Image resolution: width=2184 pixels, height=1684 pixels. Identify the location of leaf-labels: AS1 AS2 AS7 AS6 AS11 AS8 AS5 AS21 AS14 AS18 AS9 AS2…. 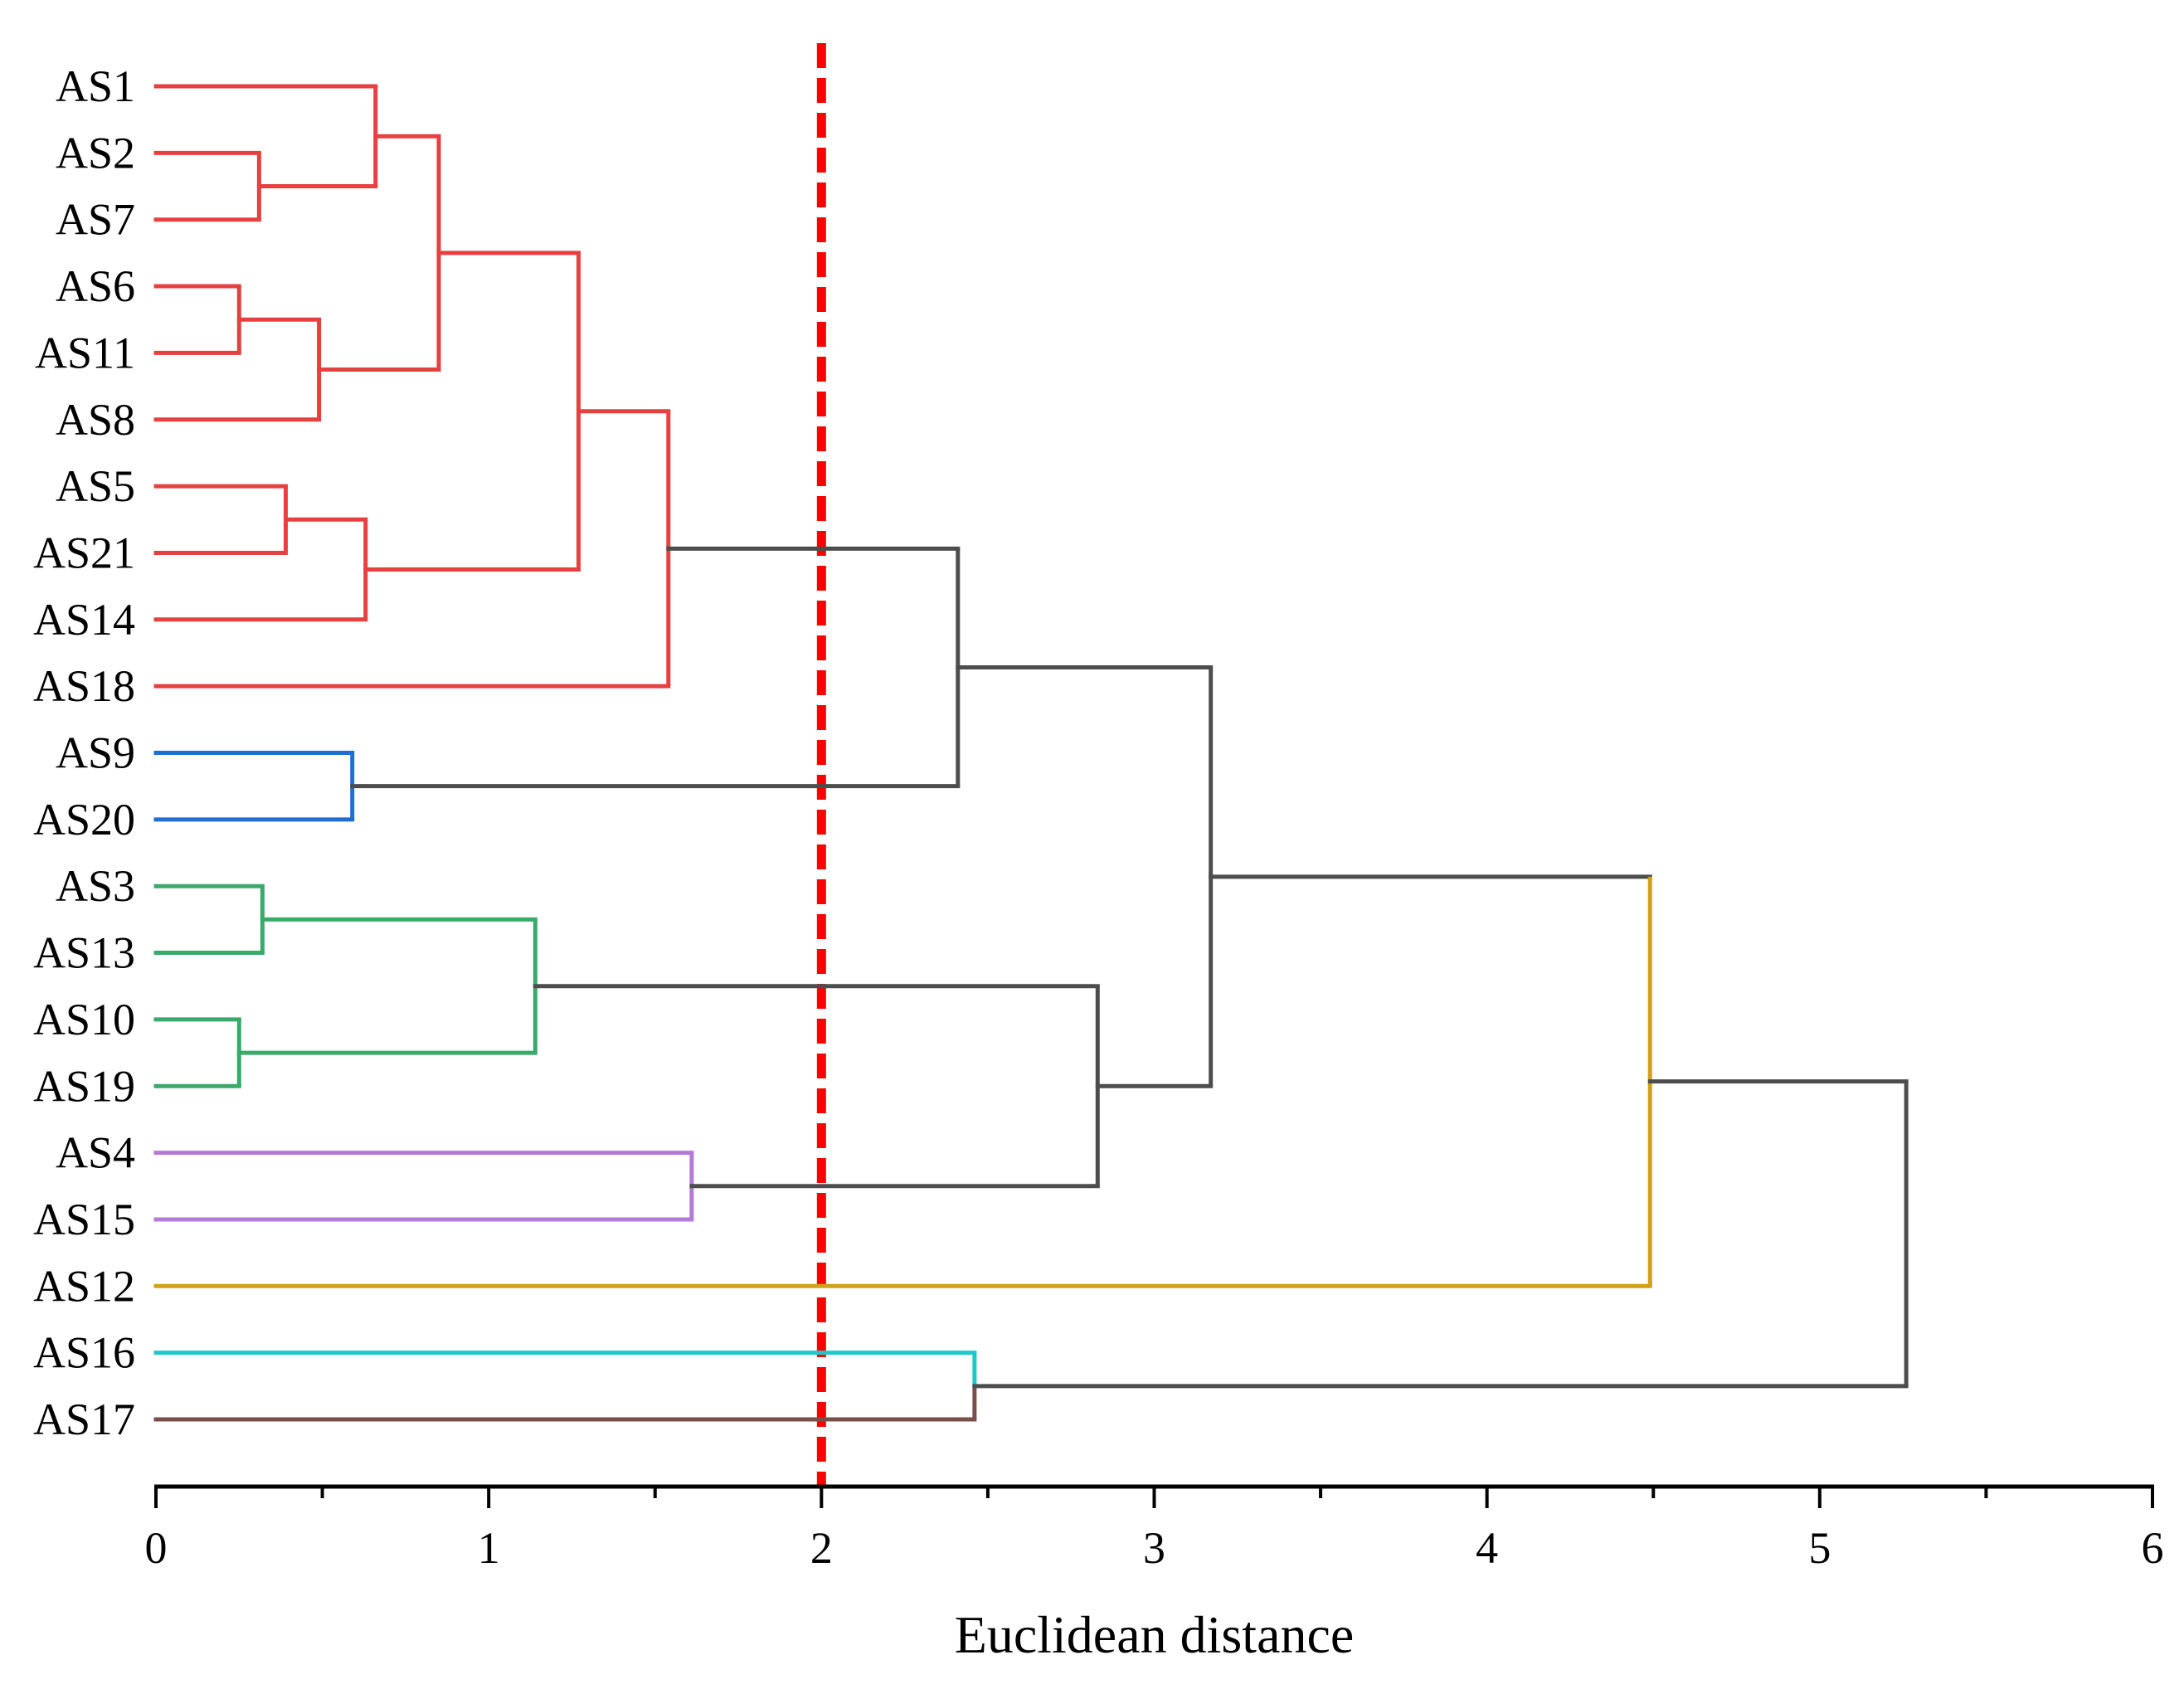
(84, 752).